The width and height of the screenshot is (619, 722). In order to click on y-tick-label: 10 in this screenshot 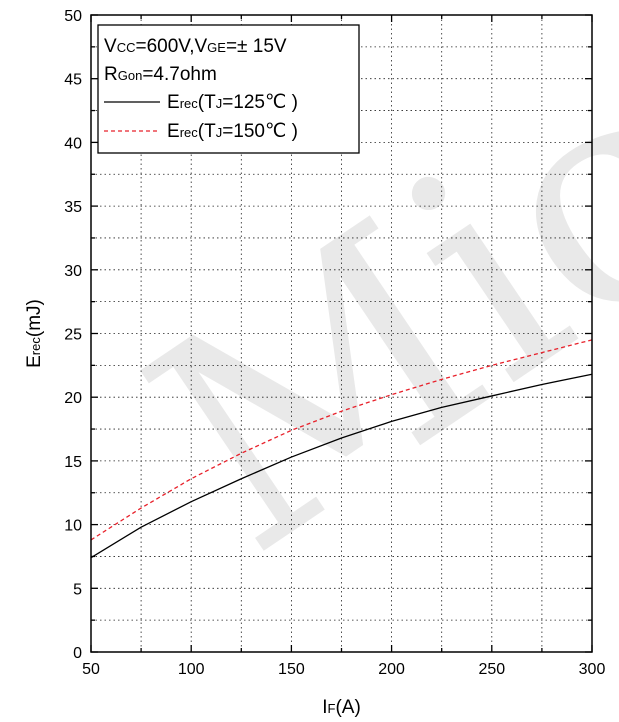, I will do `click(73, 526)`.